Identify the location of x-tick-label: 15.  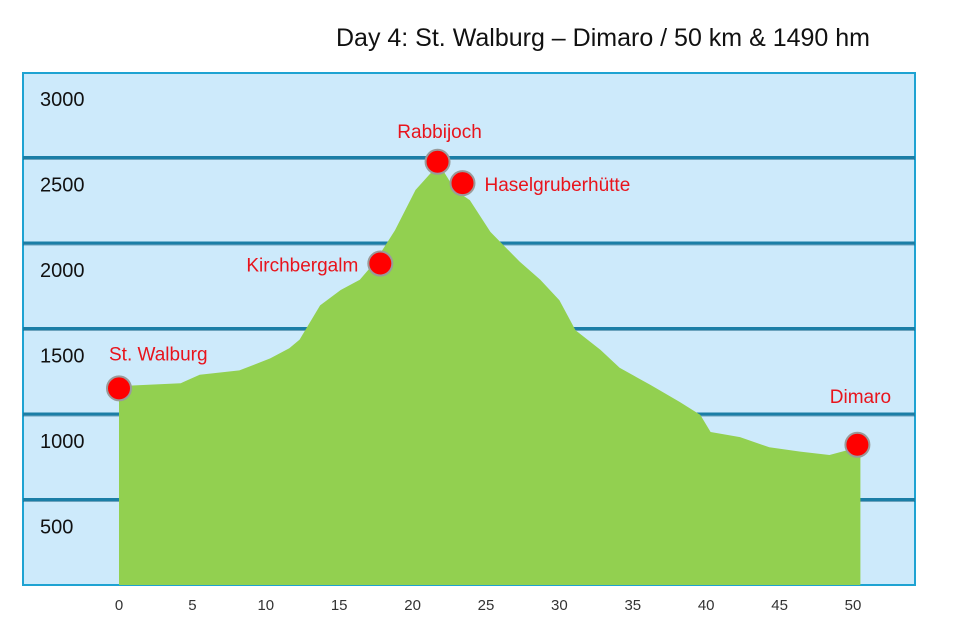
(339, 605).